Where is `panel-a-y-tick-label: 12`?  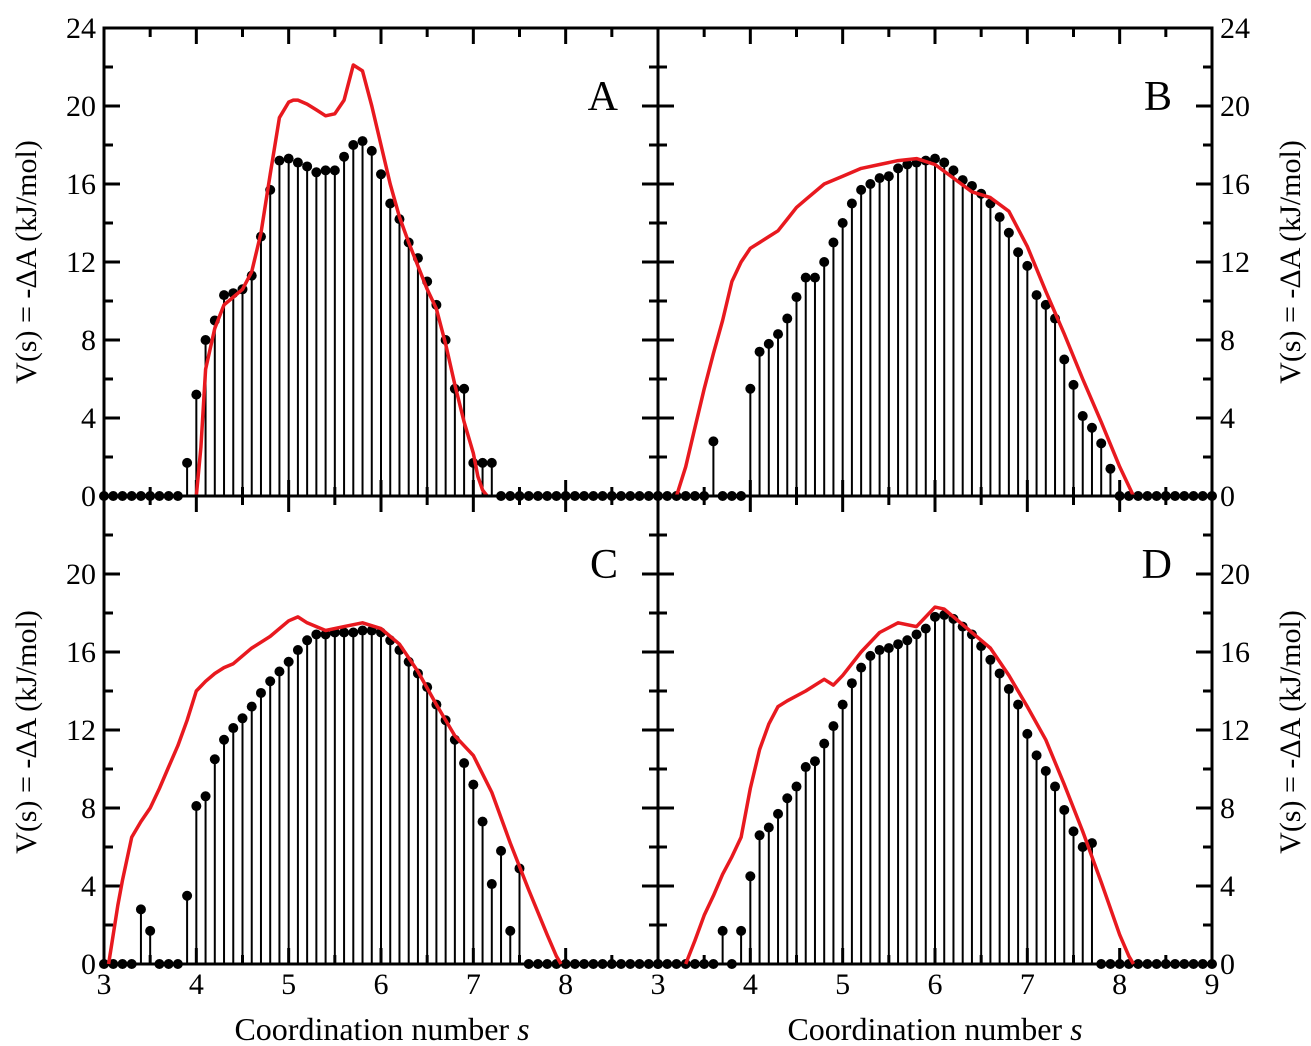
panel-a-y-tick-label: 12 is located at coordinates (81, 262).